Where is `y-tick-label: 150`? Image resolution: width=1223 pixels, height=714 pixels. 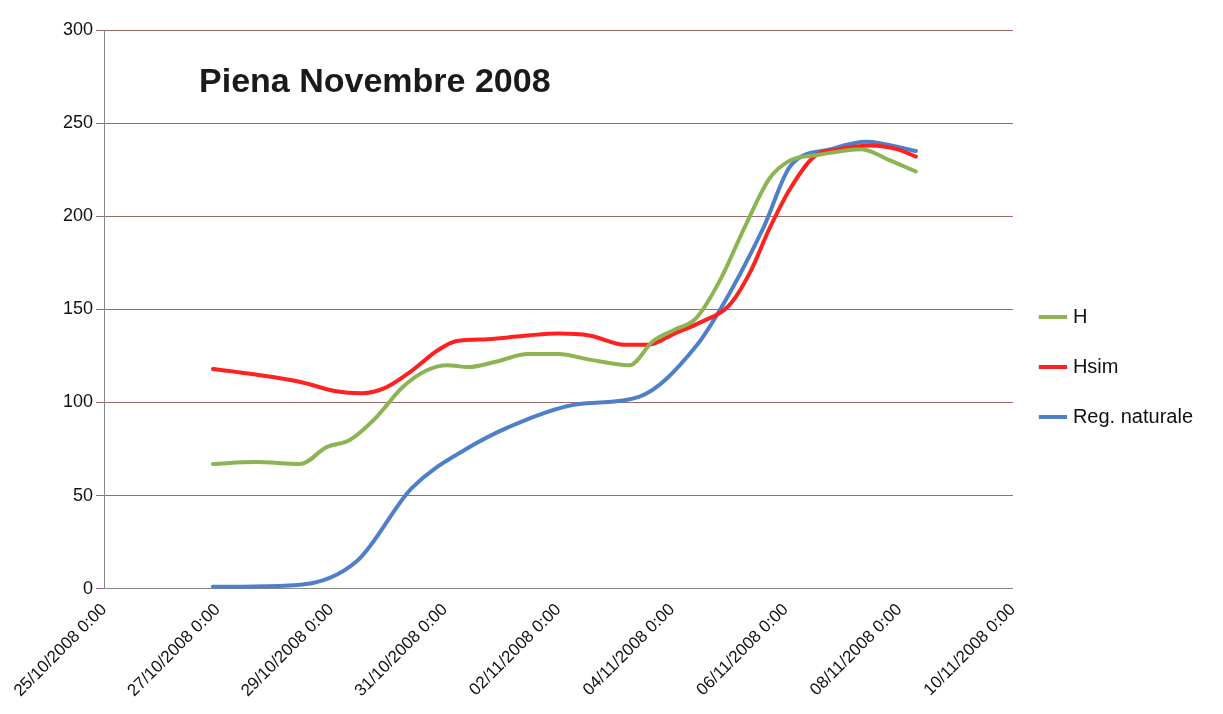 y-tick-label: 150 is located at coordinates (78, 308).